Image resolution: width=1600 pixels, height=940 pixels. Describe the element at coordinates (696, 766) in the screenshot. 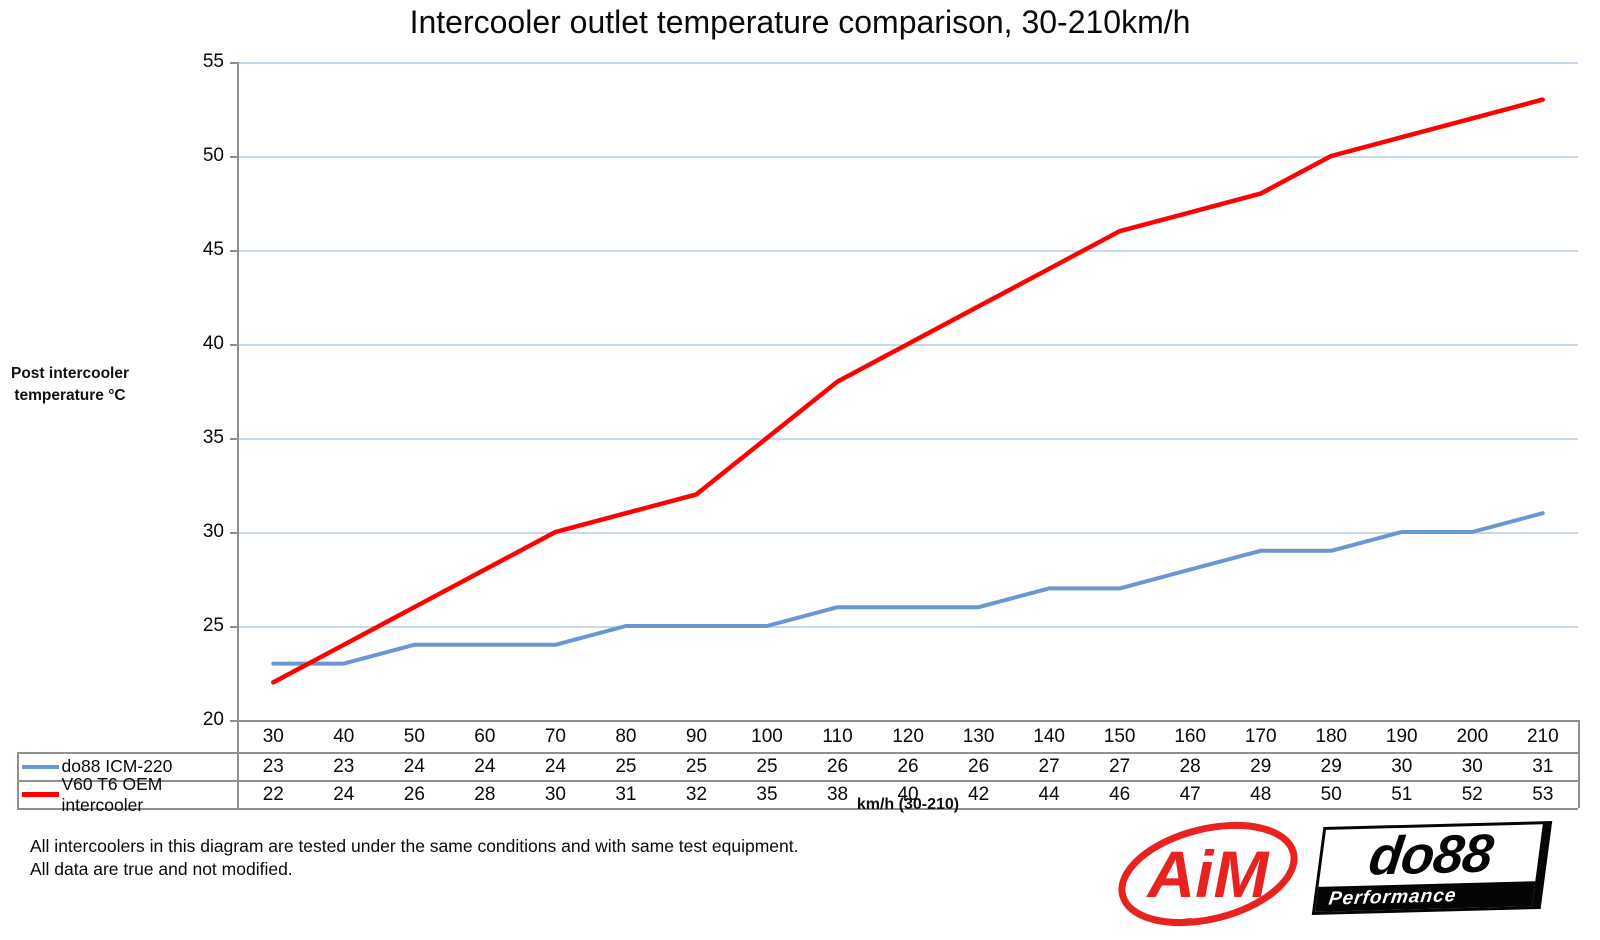

I see `table-cell: 25` at that location.